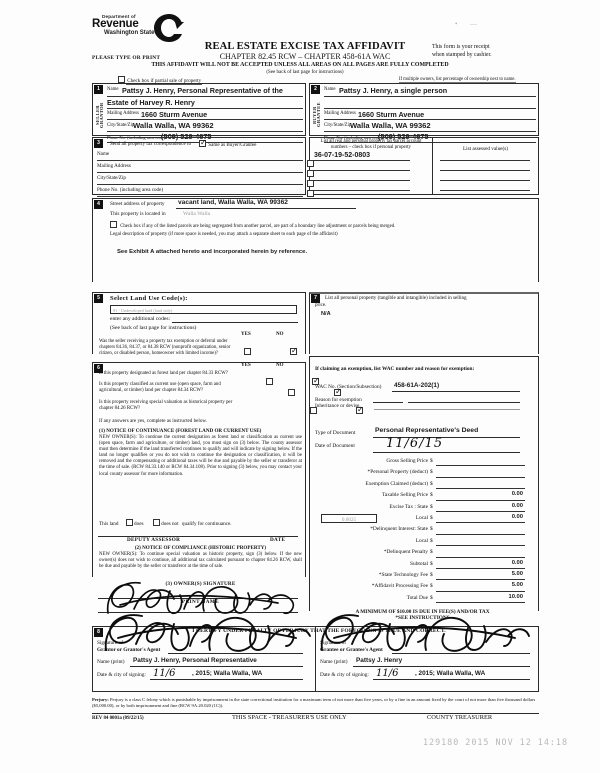  I want to click on calc-label-2: Exemption Claimed (deduct), so click(396, 483).